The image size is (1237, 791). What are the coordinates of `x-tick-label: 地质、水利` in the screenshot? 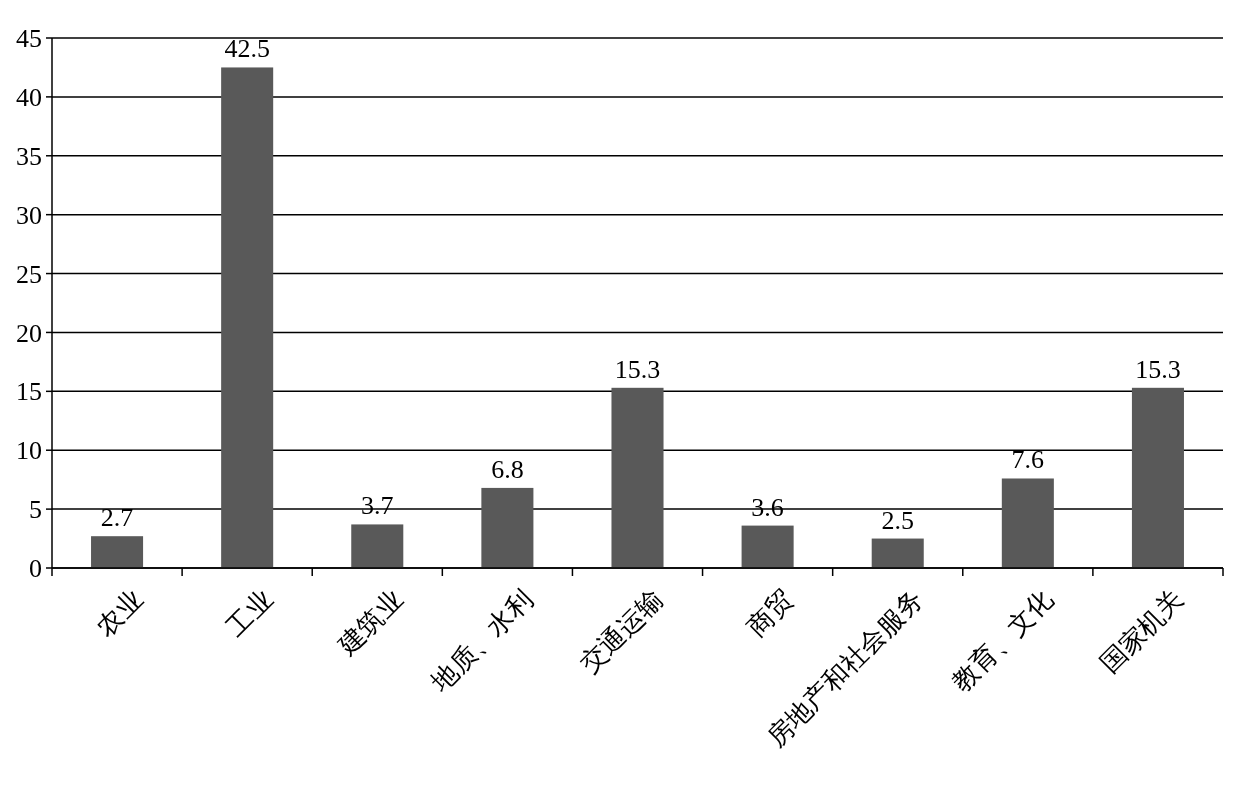 It's located at (482, 641).